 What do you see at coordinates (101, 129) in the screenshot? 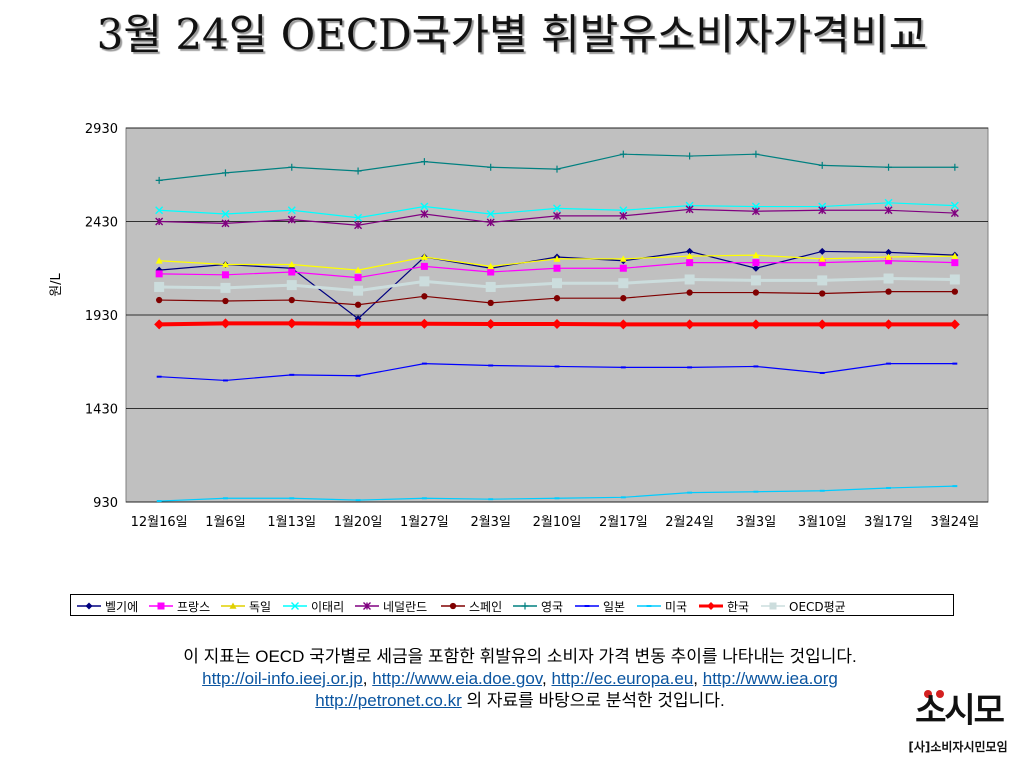
I see `y-tick-label: 2930` at bounding box center [101, 129].